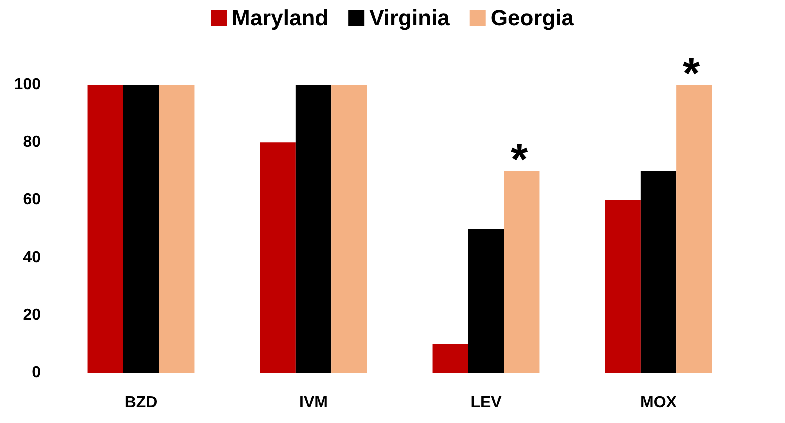 The image size is (785, 423). What do you see at coordinates (486, 403) in the screenshot?
I see `x-tick-label: LEV` at bounding box center [486, 403].